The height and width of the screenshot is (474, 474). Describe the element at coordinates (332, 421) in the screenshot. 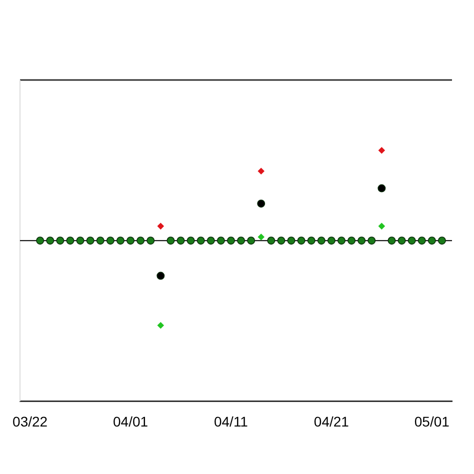

I see `x-tick-label: 04/21` at that location.